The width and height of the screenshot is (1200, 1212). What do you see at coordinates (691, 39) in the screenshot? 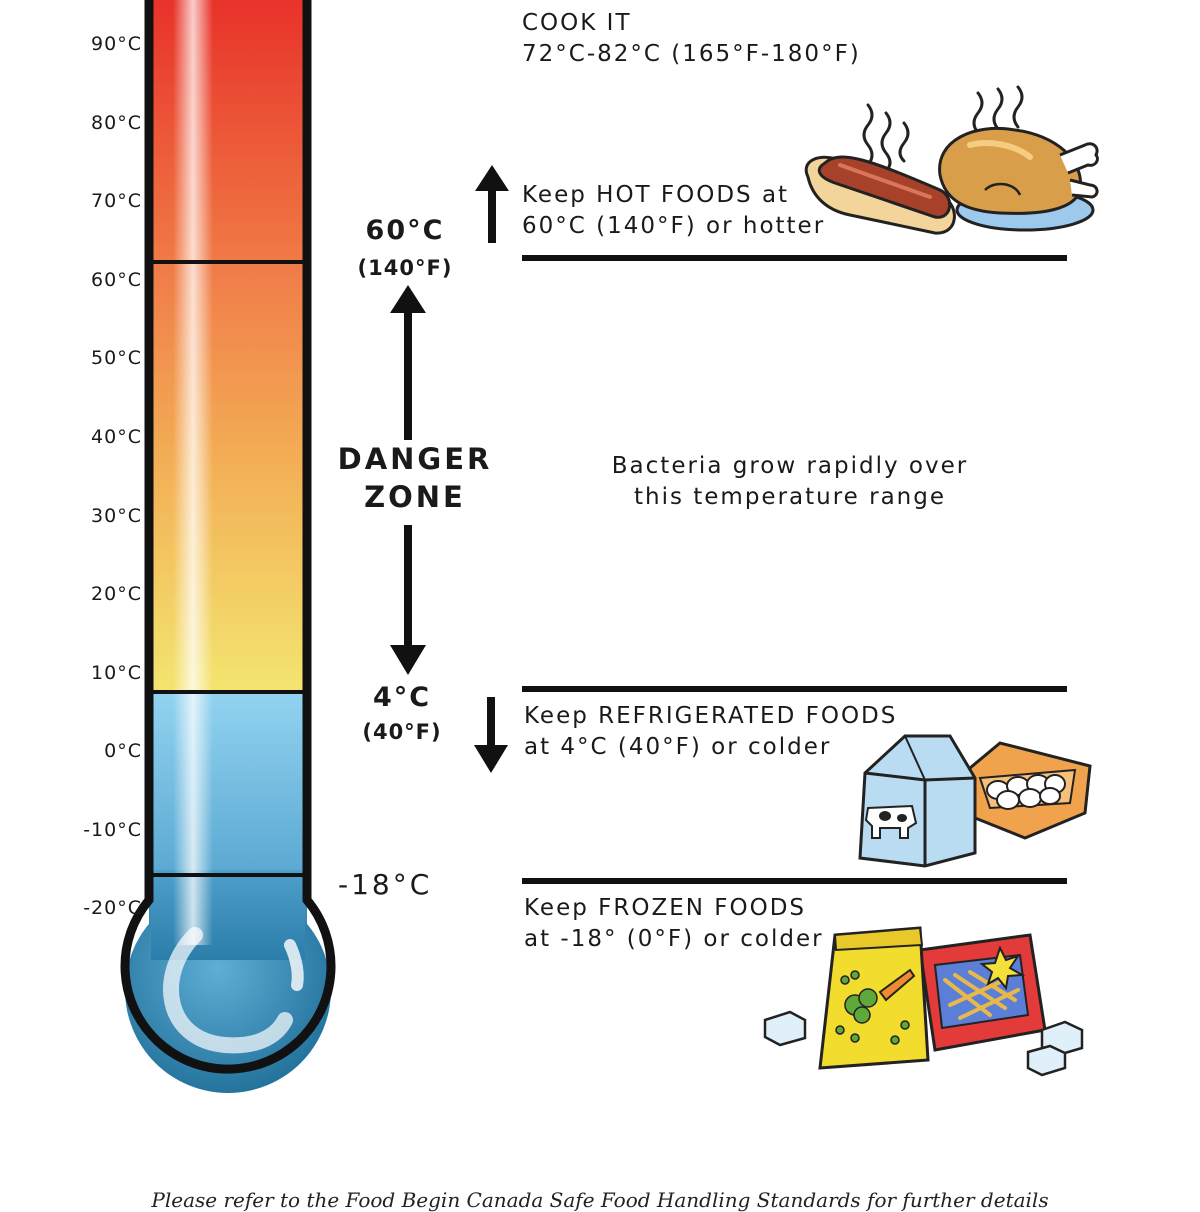
I see `cook-it-label: COOK IT 72°C-82°C (165°F-180°F)` at bounding box center [691, 39].